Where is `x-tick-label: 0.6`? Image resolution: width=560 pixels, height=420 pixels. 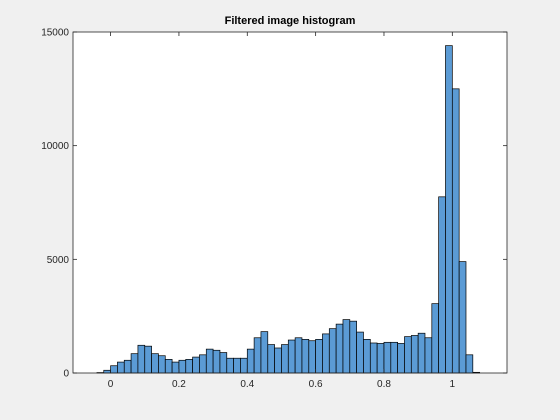 x-tick-label: 0.6 is located at coordinates (316, 384).